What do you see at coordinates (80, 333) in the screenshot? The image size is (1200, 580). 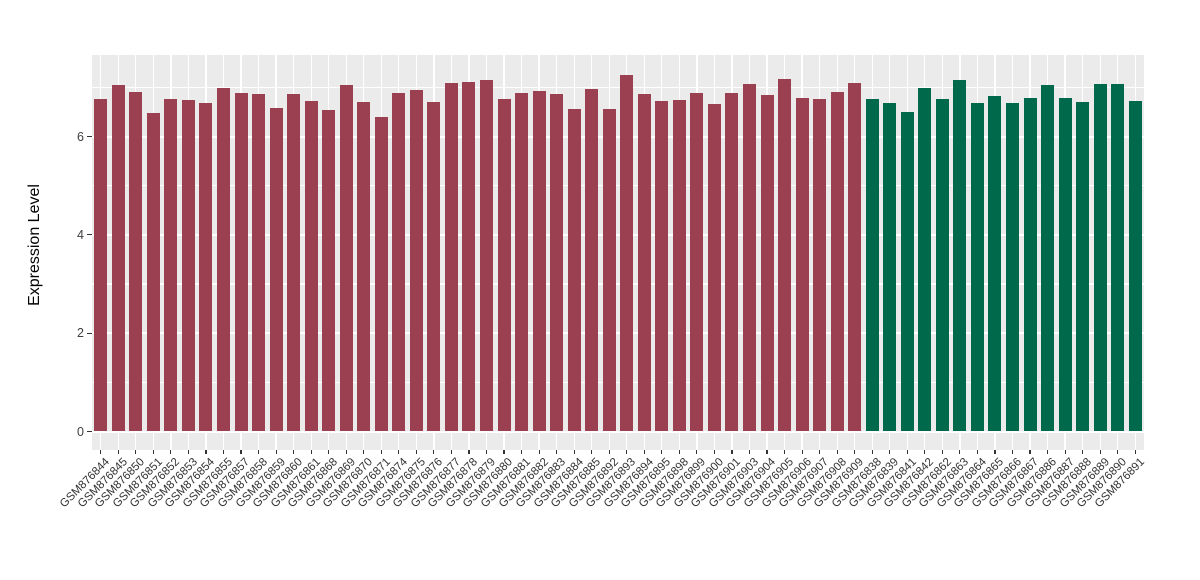 I see `y-tick-label: 2` at bounding box center [80, 333].